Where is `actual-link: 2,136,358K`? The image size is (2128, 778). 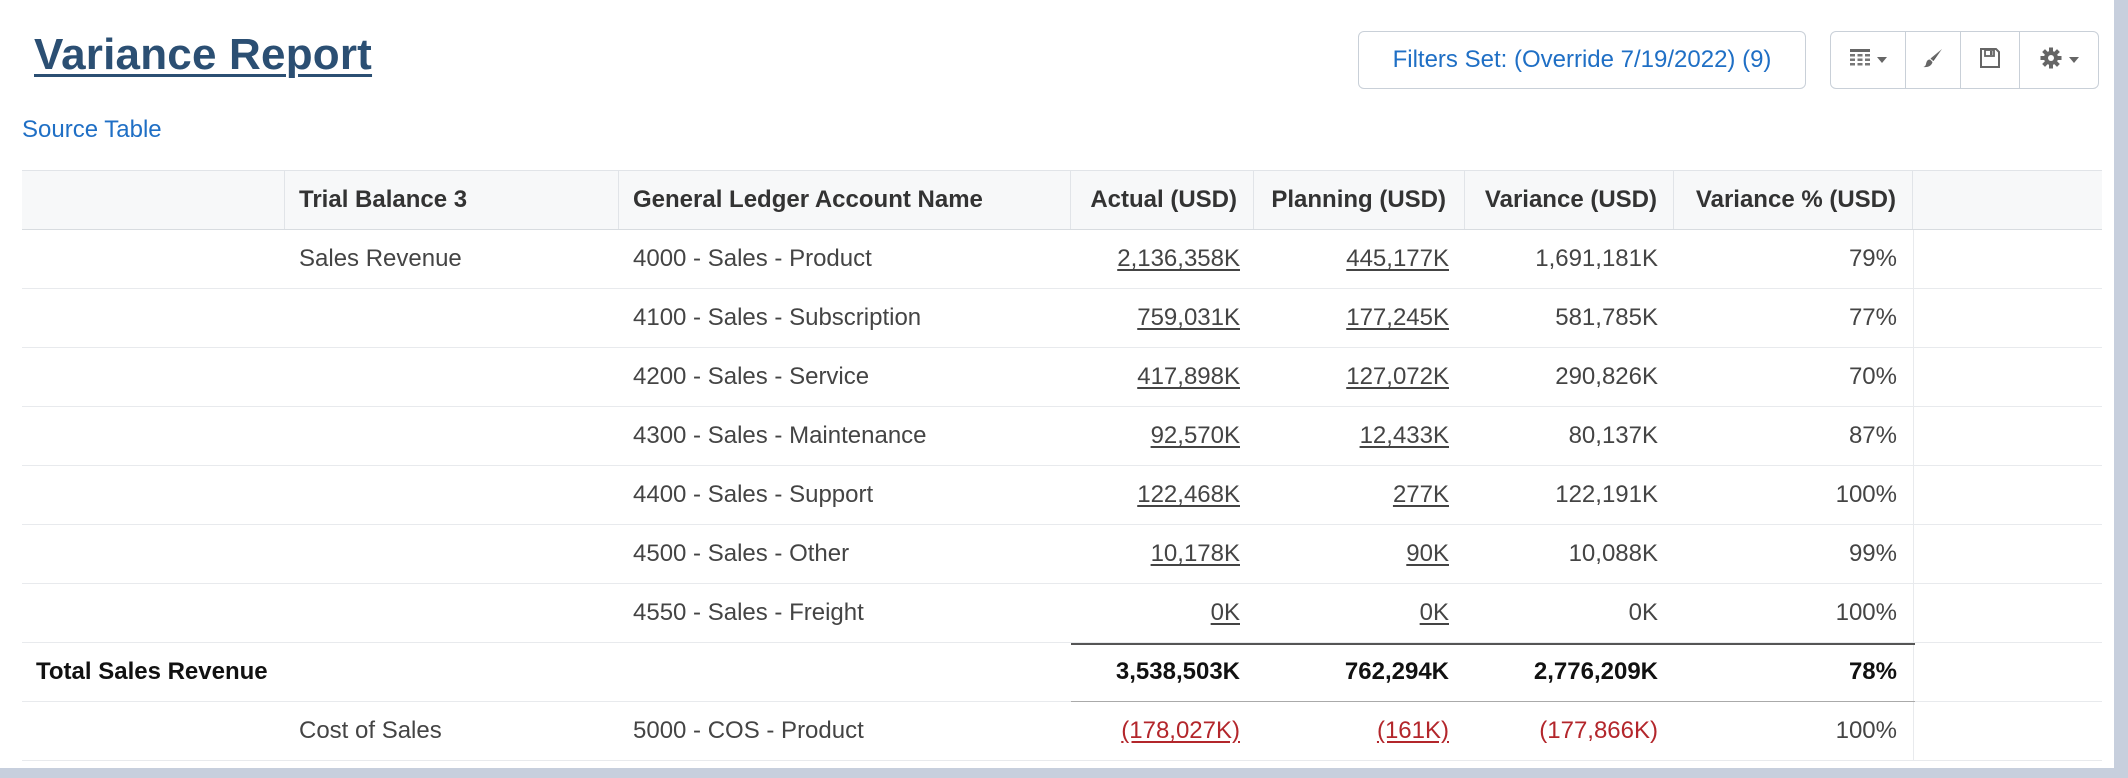 actual-link: 2,136,358K is located at coordinates (1178, 258).